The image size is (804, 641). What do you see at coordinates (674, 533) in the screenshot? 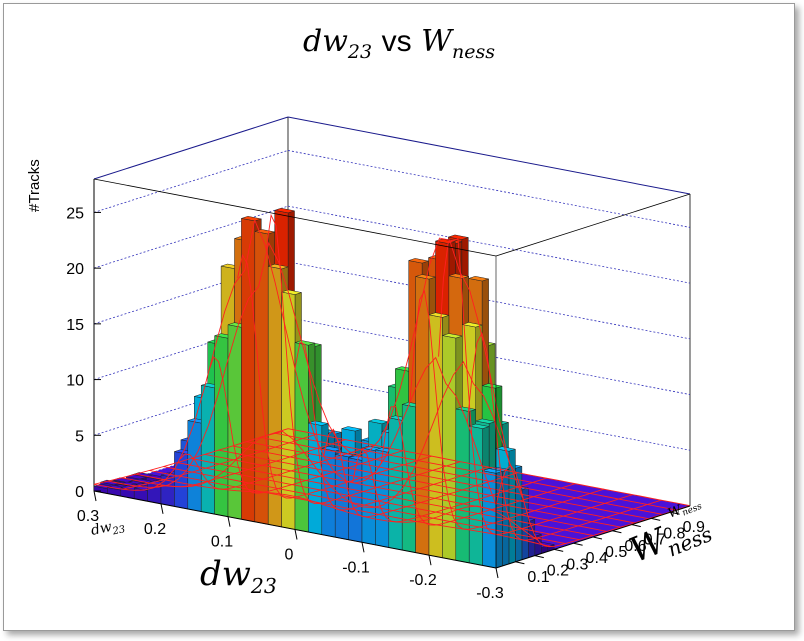
I see `y-tick-label: 0.8` at bounding box center [674, 533].